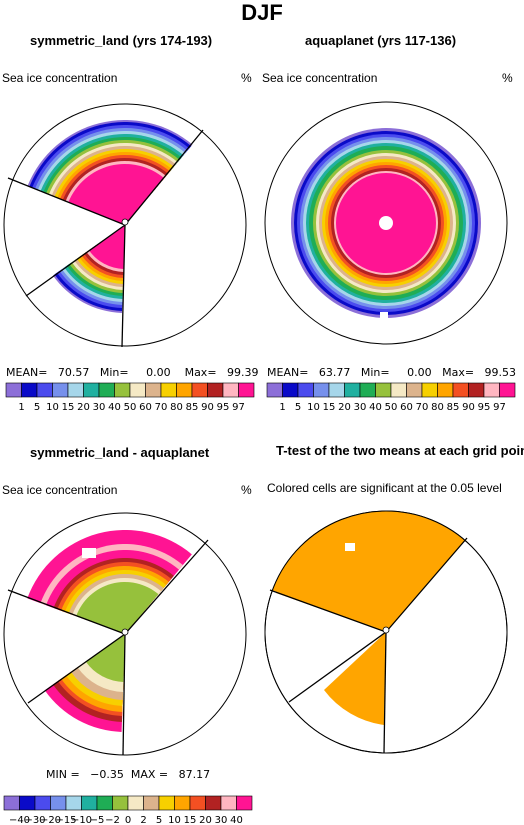 This screenshot has height=825, width=524. What do you see at coordinates (468, 407) in the screenshot?
I see `colorbar-tick-label: 90` at bounding box center [468, 407].